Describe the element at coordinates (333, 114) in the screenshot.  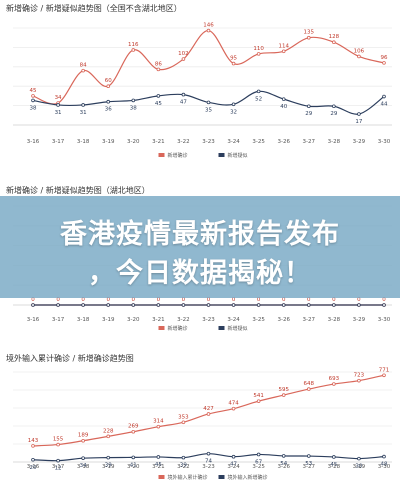
I see `data-label: 29` at that location.